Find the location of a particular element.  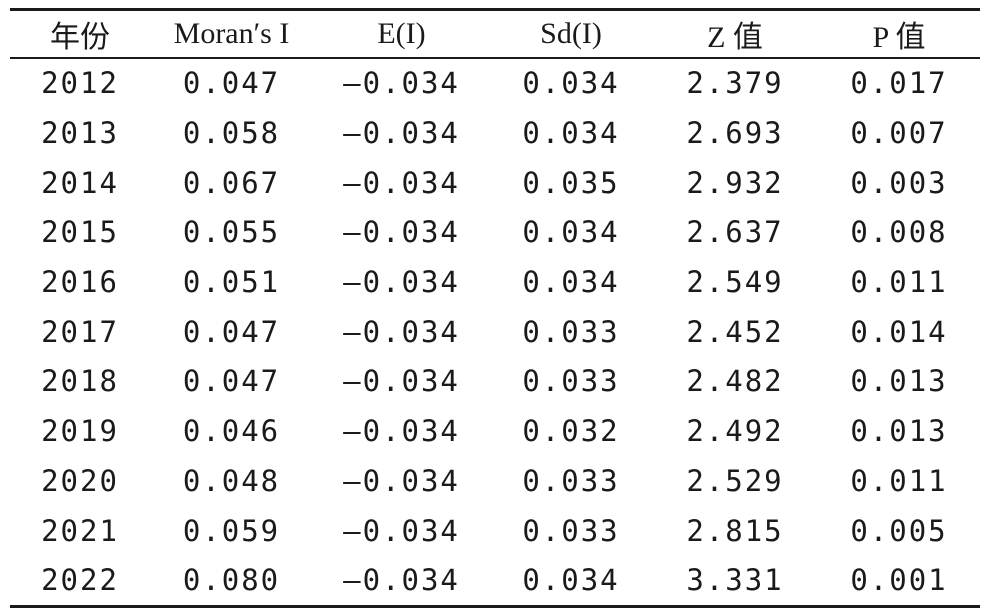

table-row: 2014 0.067 —0.034 0.035 2.932 0.003 is located at coordinates (495, 183).